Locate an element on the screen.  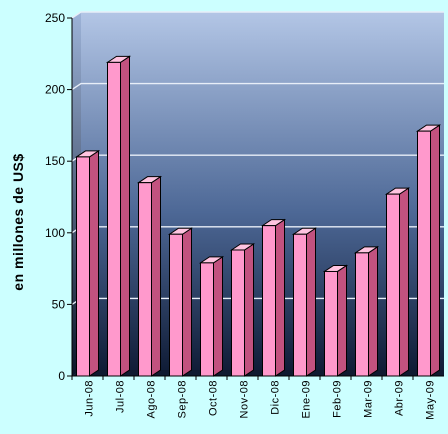
y-axis-label: en millones de US$ is located at coordinates (18, 221).